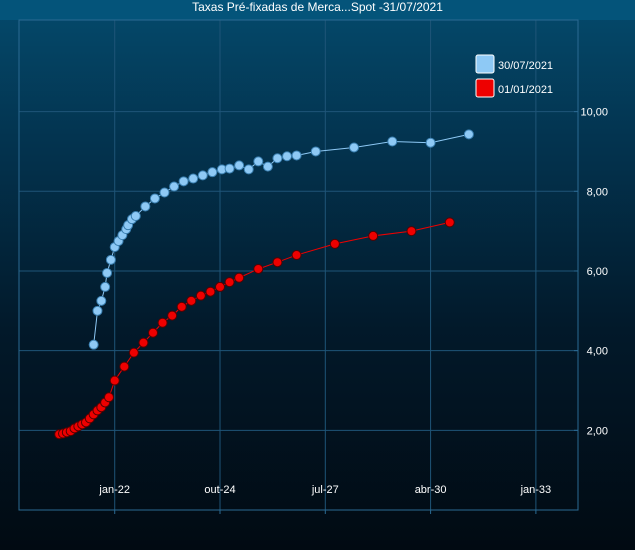 Image resolution: width=635 pixels, height=550 pixels. I want to click on legend-label-1: 01/01/2021, so click(525, 90).